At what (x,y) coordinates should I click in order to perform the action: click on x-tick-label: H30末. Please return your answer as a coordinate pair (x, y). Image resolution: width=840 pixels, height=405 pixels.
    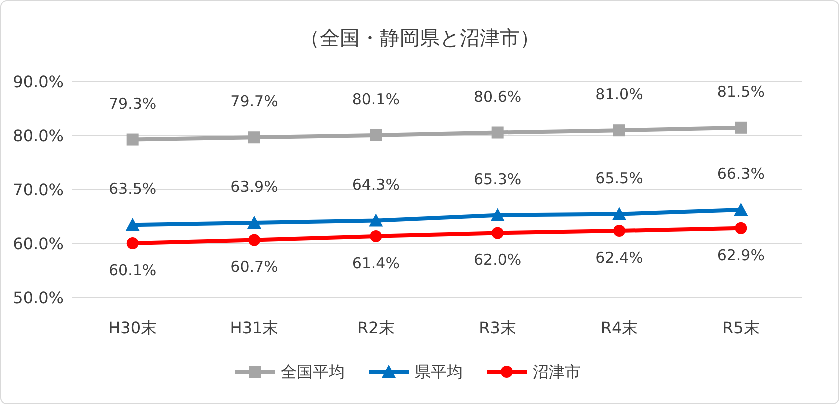
    Looking at the image, I should click on (133, 328).